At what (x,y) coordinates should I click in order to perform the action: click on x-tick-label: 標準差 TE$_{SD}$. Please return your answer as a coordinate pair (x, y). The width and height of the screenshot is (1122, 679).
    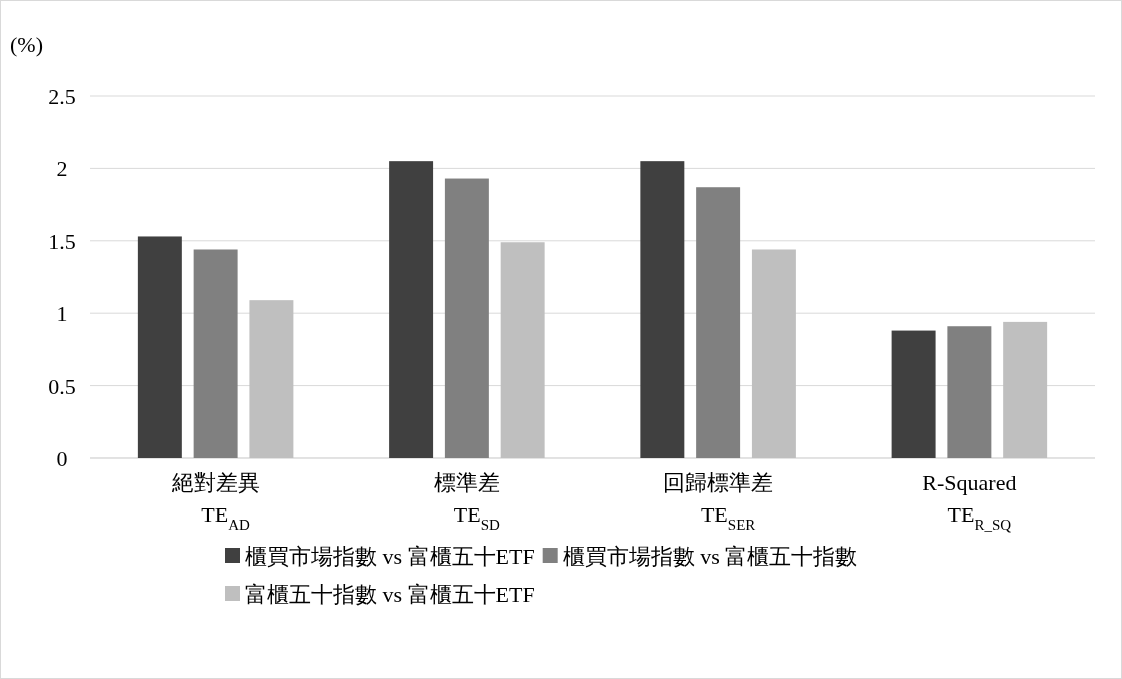
    Looking at the image, I should click on (467, 501).